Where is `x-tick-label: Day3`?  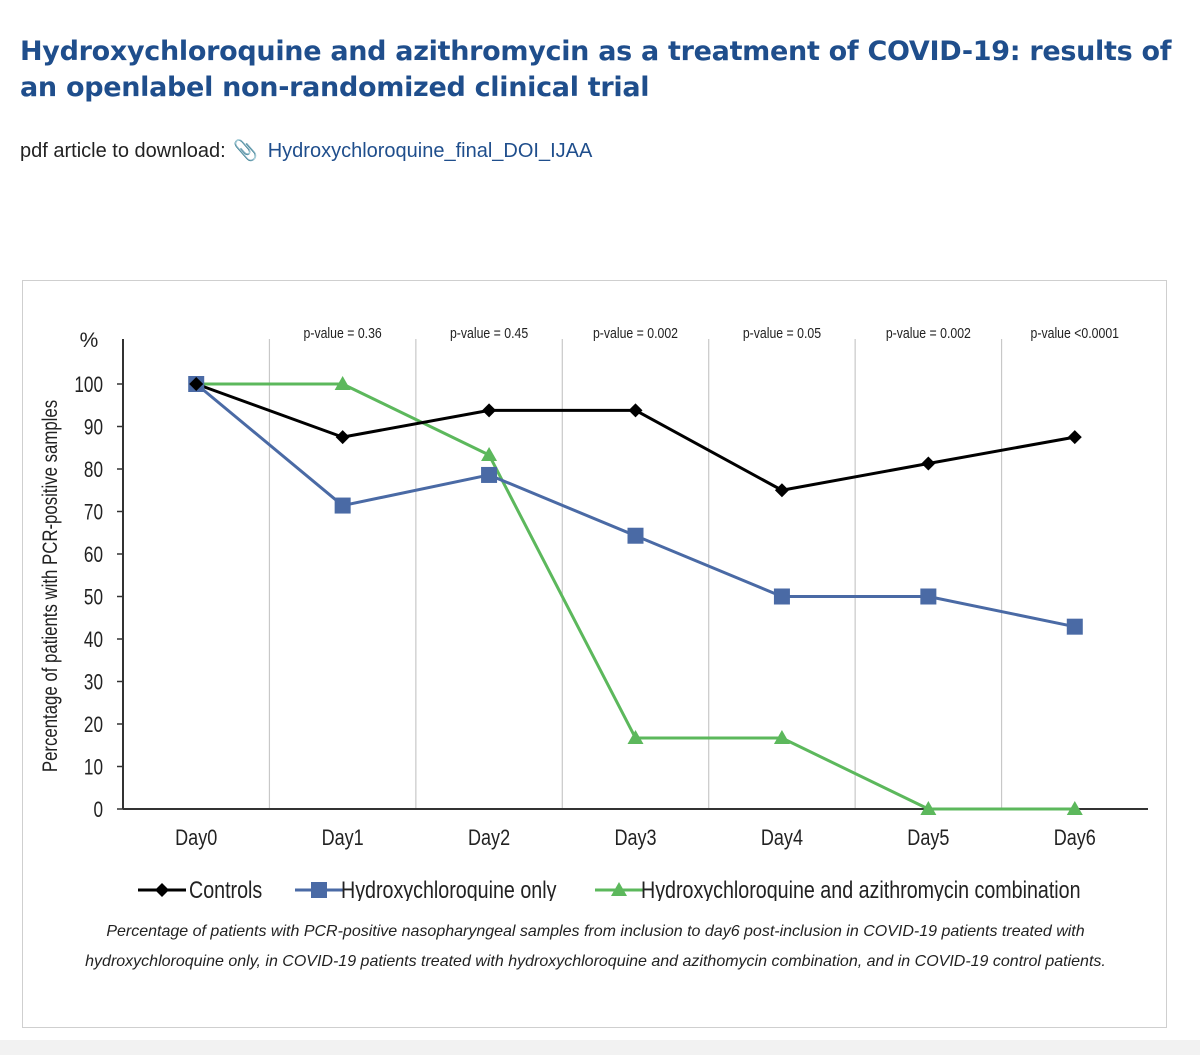 x-tick-label: Day3 is located at coordinates (635, 838).